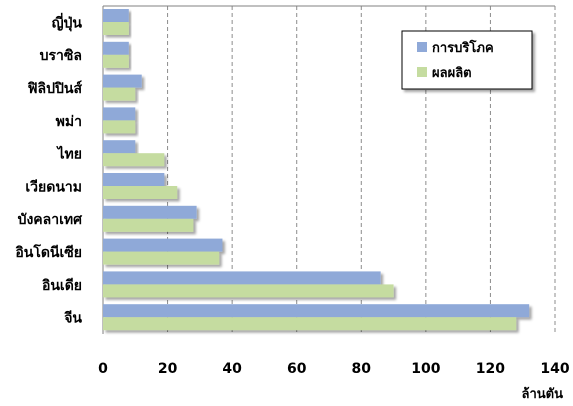  Describe the element at coordinates (297, 369) in the screenshot. I see `x-tick-label: 60` at that location.